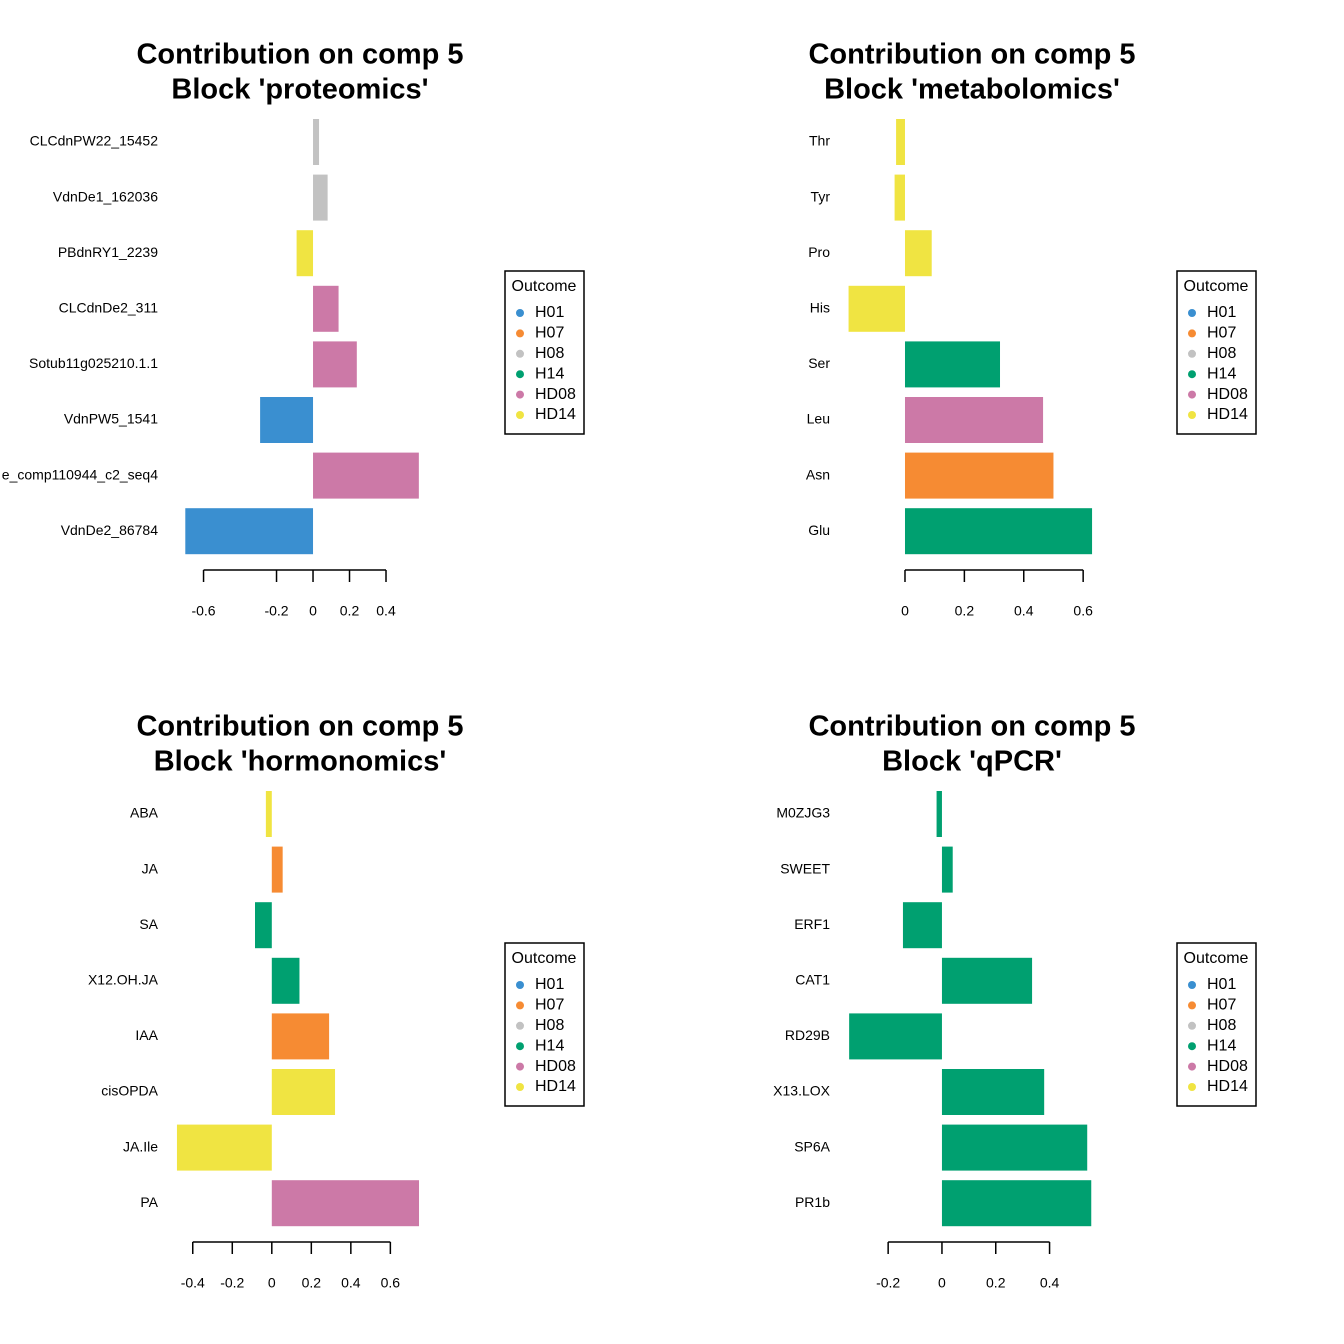  I want to click on category-label: VdnDe2_86784, so click(110, 530).